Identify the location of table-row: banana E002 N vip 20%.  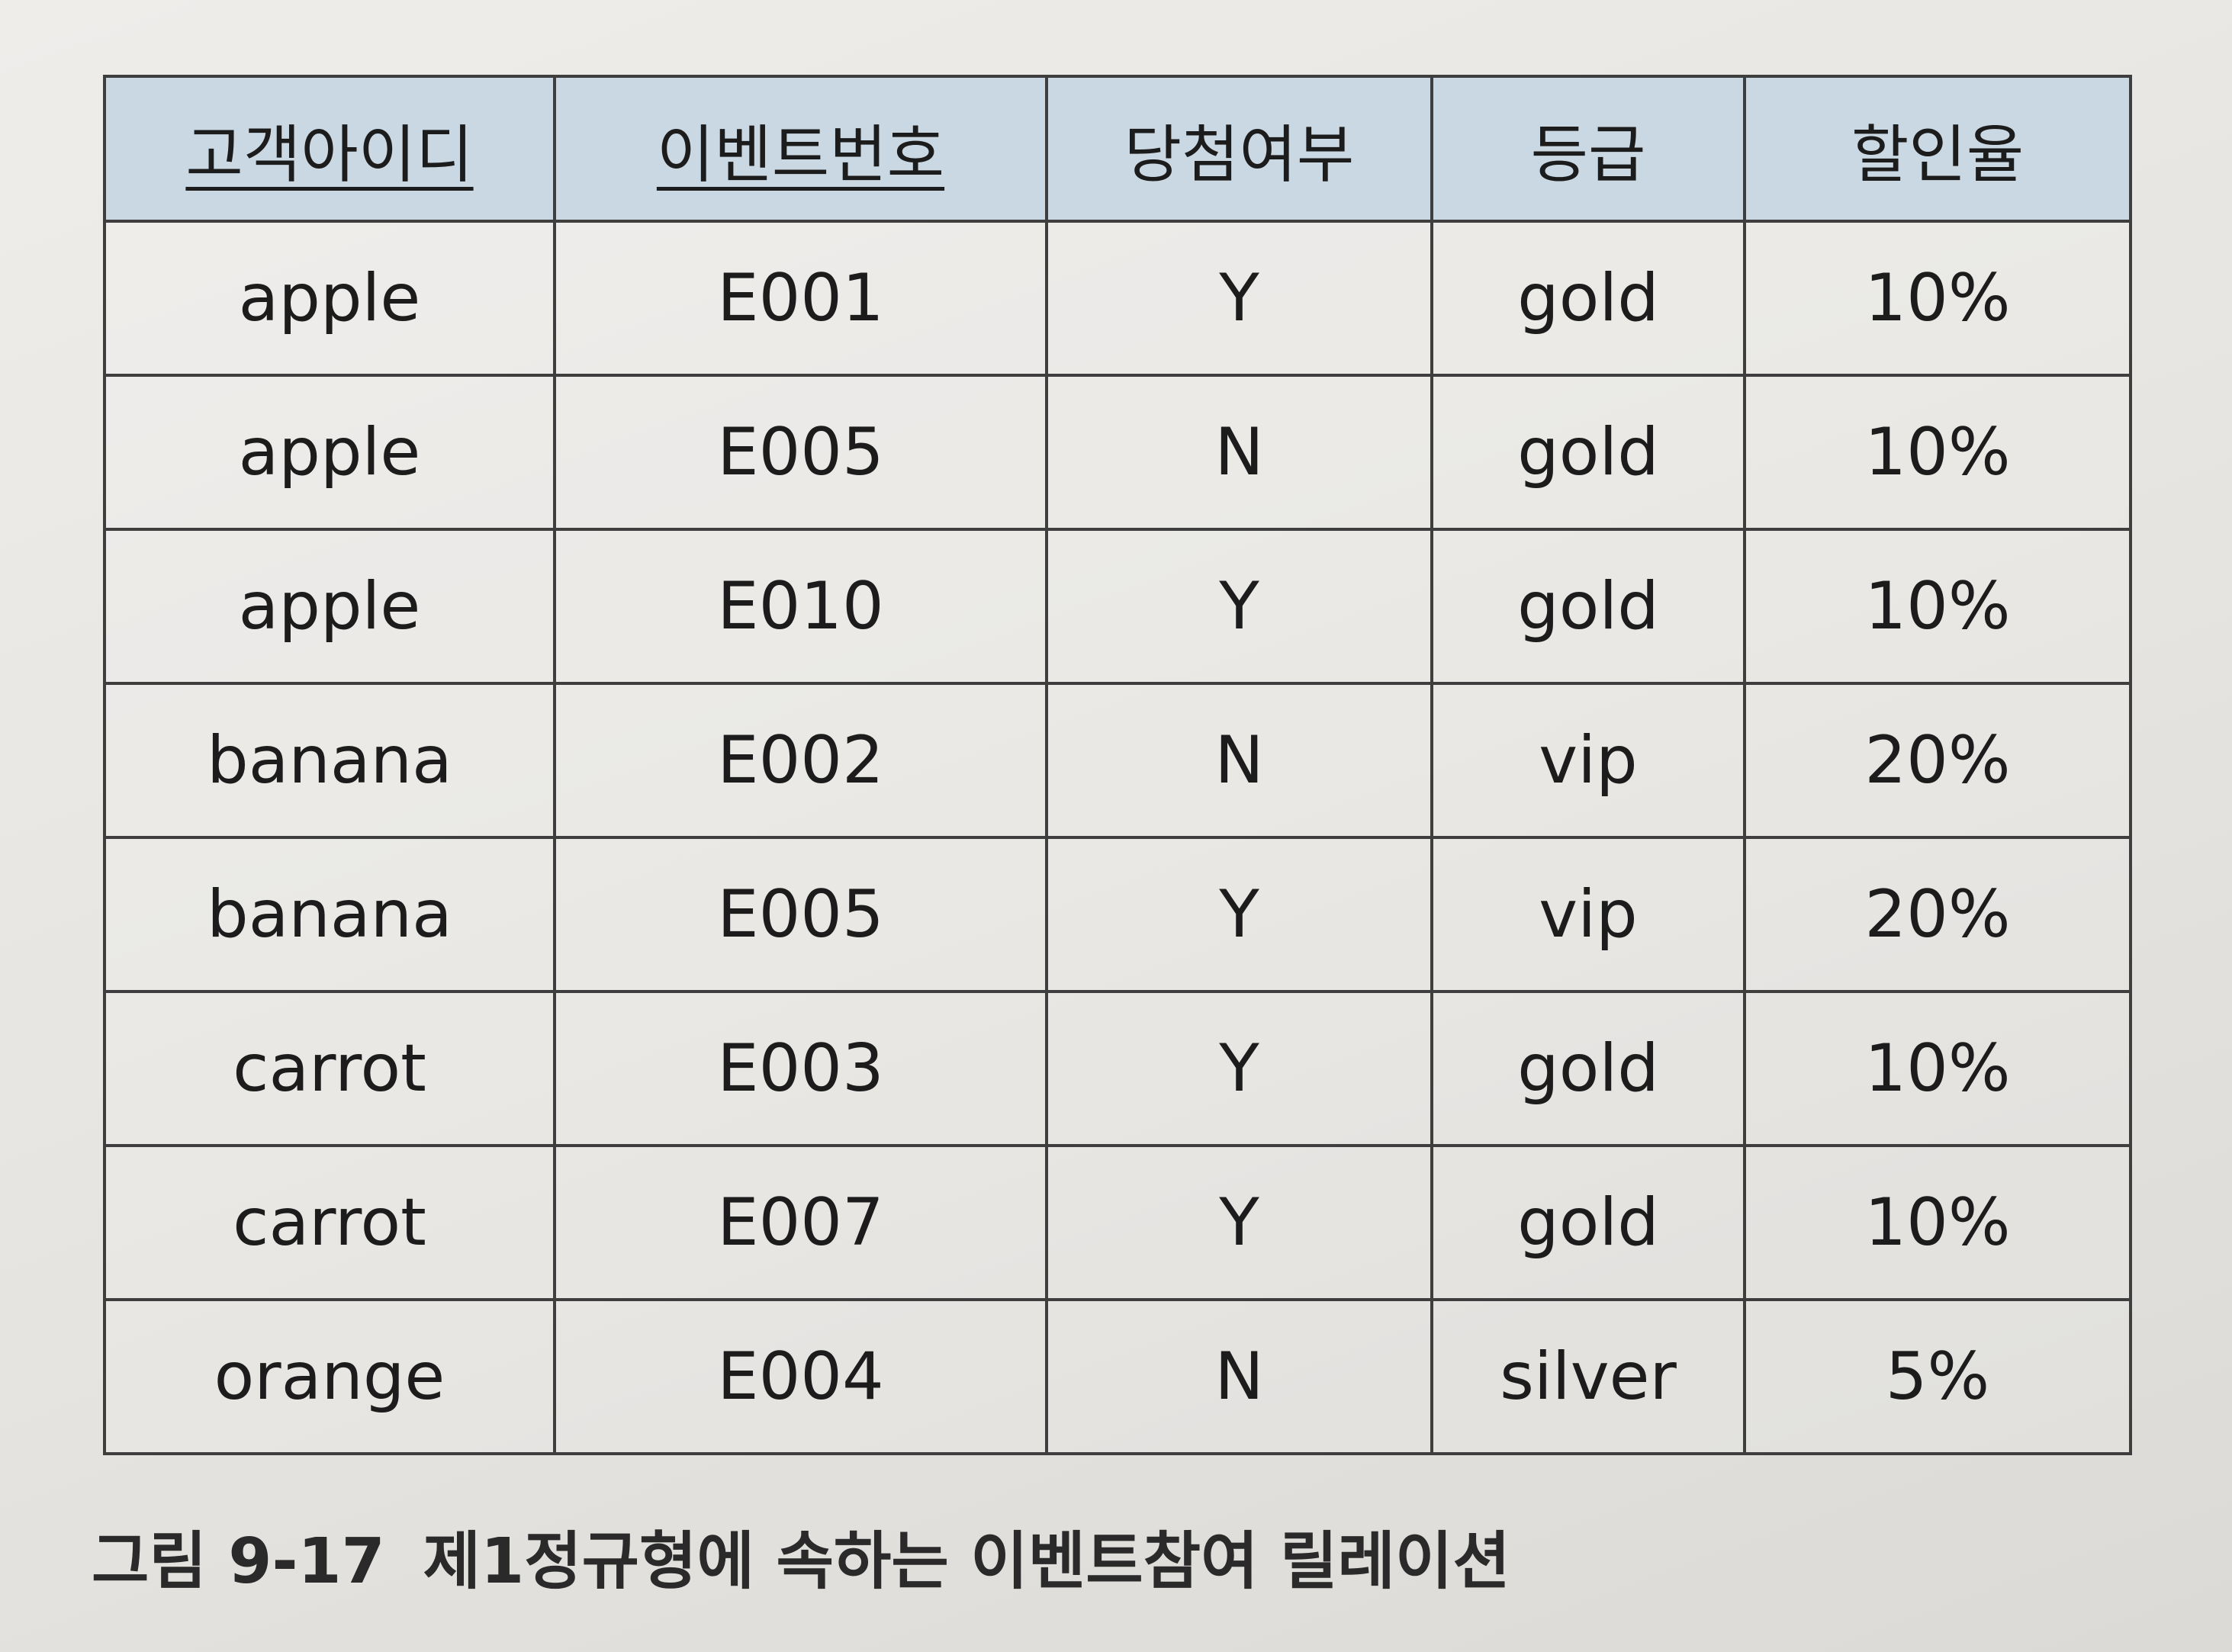
(1117, 760).